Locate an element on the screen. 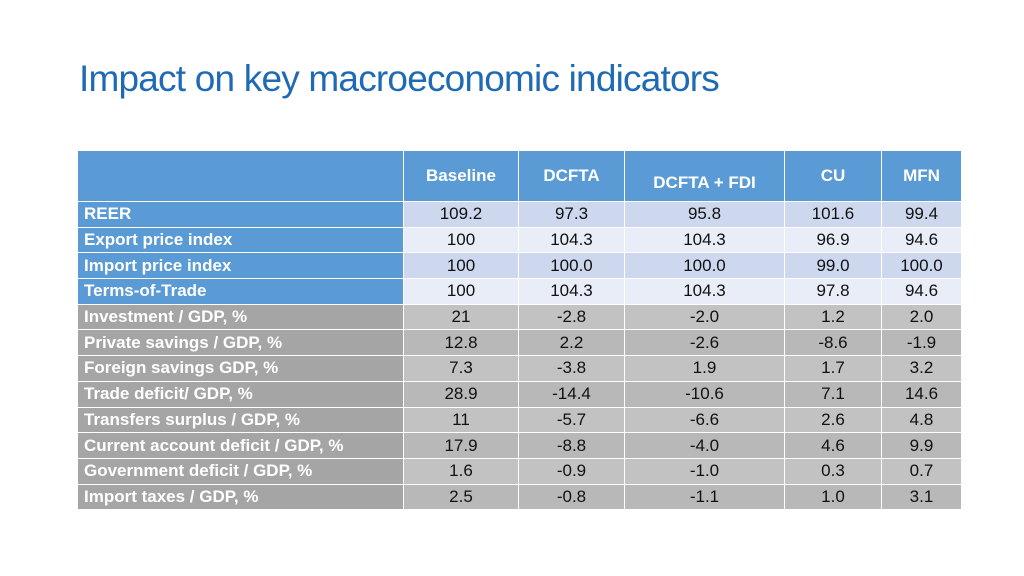 This screenshot has height=576, width=1024. row-label: Import price index is located at coordinates (240, 266).